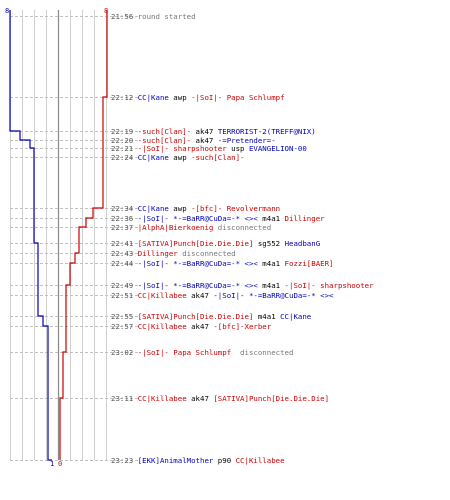  I want to click on blue-team-line, so click(30, 235).